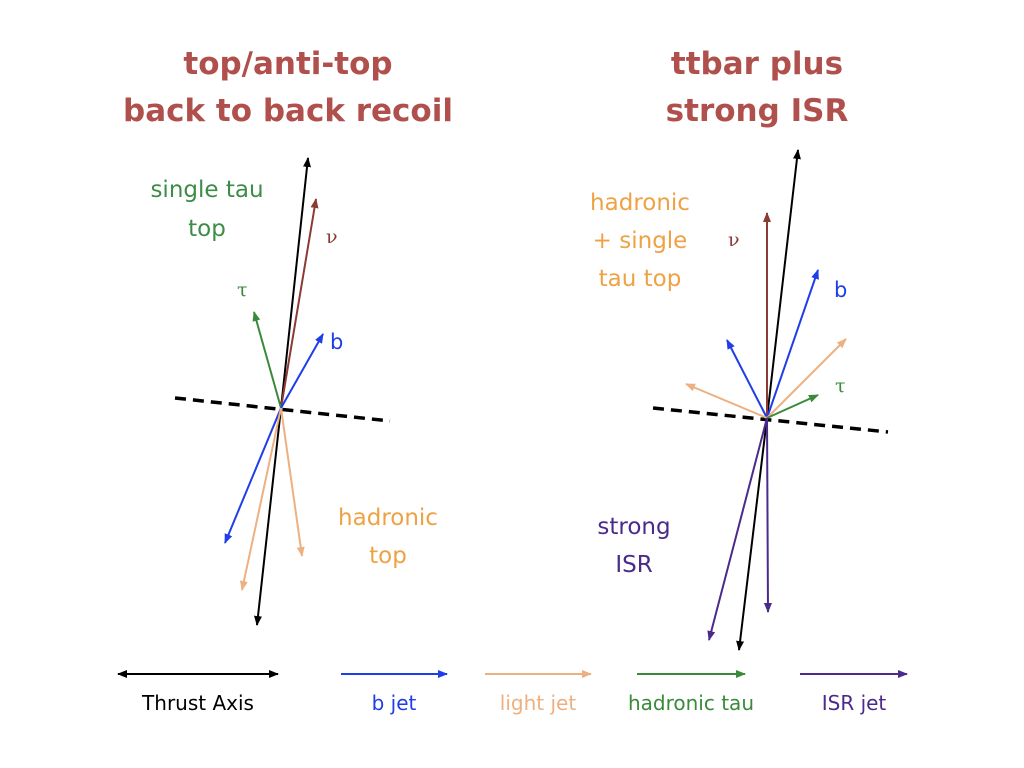 The image size is (1024, 768). Describe the element at coordinates (633, 527) in the screenshot. I see `right-strong-isr-label-line1: strong` at that location.